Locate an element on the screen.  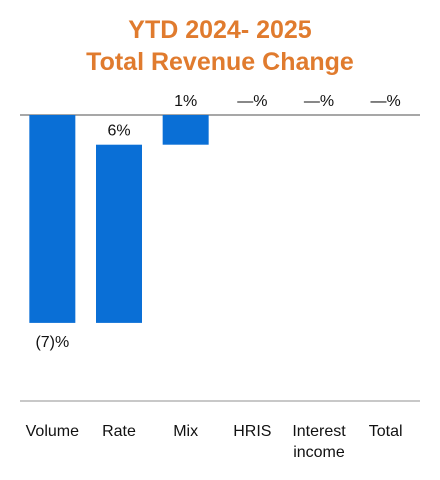
data-label-hris: —% is located at coordinates (252, 101).